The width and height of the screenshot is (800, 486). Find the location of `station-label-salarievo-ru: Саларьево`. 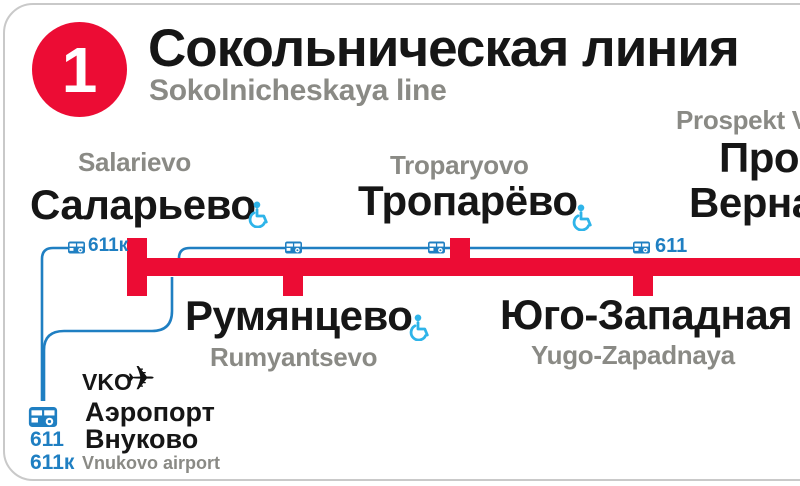

station-label-salarievo-ru: Саларьево is located at coordinates (143, 204).